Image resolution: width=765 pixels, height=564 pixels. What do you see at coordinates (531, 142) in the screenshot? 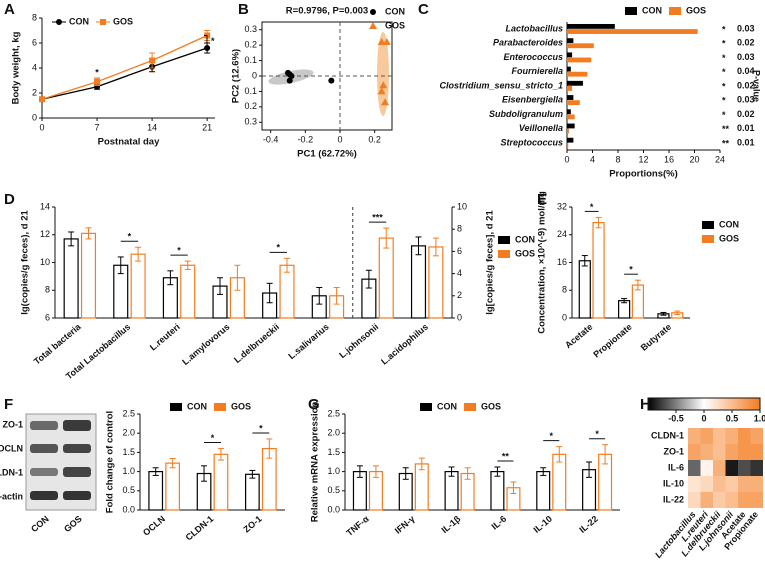
I see `category-label: Streptococcus` at bounding box center [531, 142].